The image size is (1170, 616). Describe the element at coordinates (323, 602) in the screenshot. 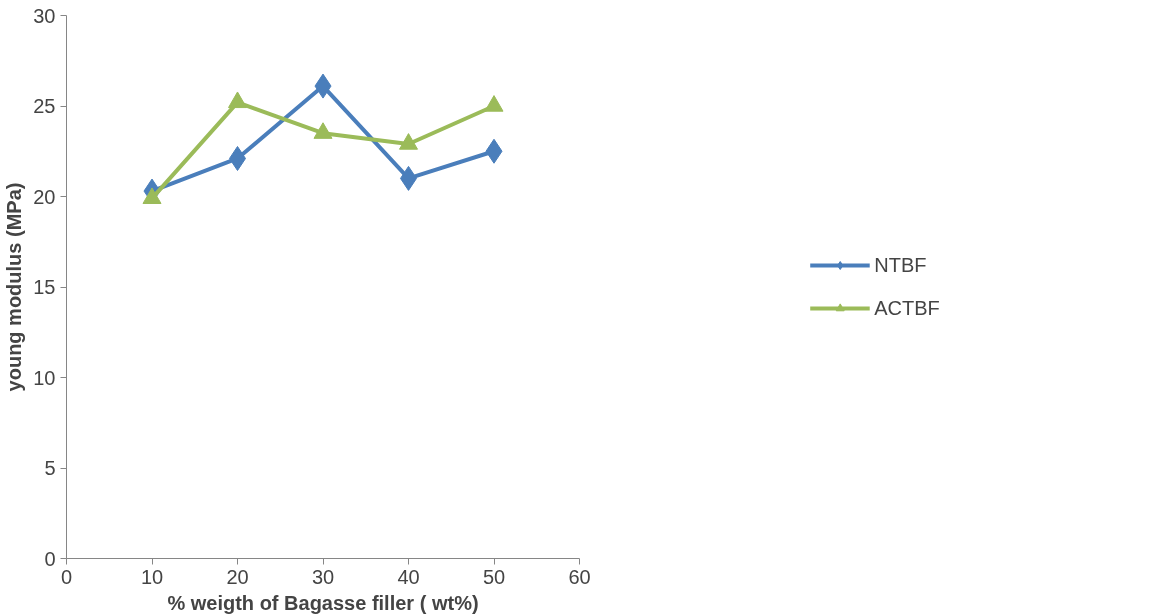

I see `x-axis-title: % weigth of Bagasse filler ( wt%)` at that location.